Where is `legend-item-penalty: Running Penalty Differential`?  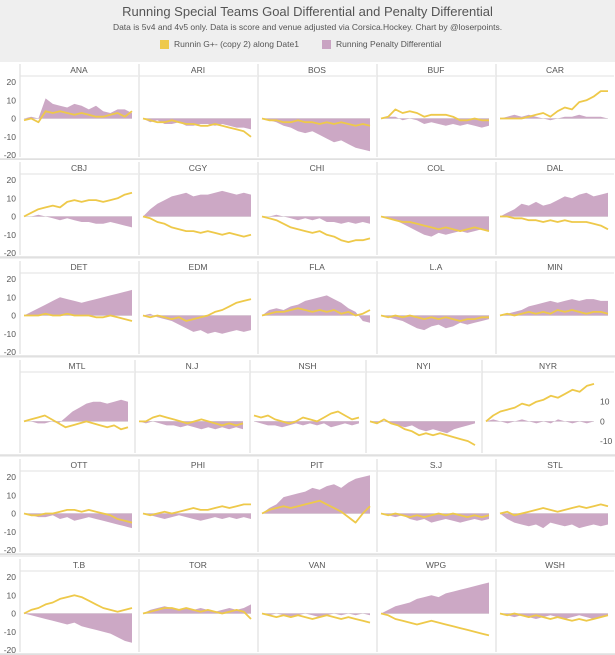
legend-item-penalty: Running Penalty Differential is located at coordinates (381, 44).